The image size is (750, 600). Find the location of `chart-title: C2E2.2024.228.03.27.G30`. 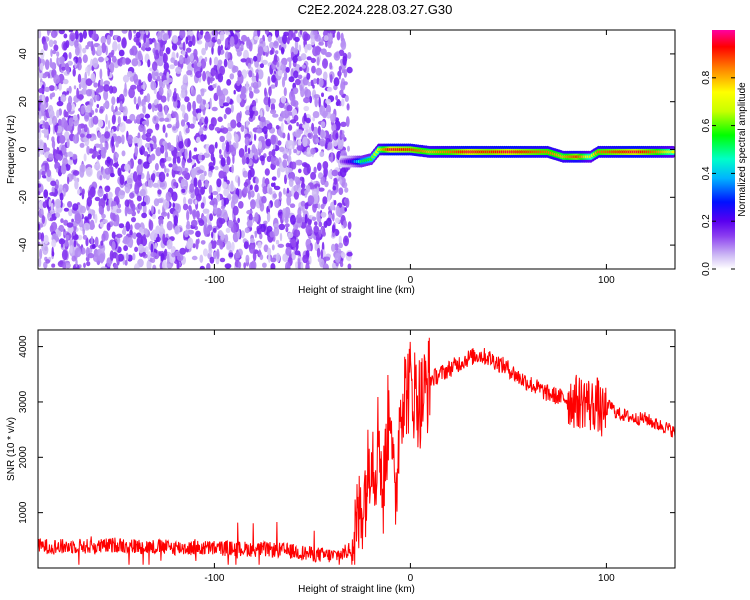

chart-title: C2E2.2024.228.03.27.G30 is located at coordinates (375, 9).